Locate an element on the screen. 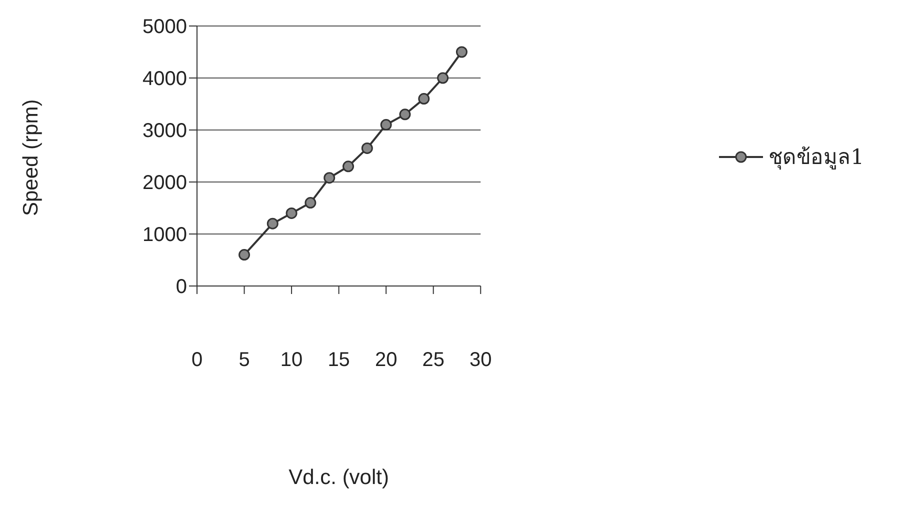 This screenshot has height=514, width=904. legend-label: ชุดข้อมูล1 is located at coordinates (816, 158).